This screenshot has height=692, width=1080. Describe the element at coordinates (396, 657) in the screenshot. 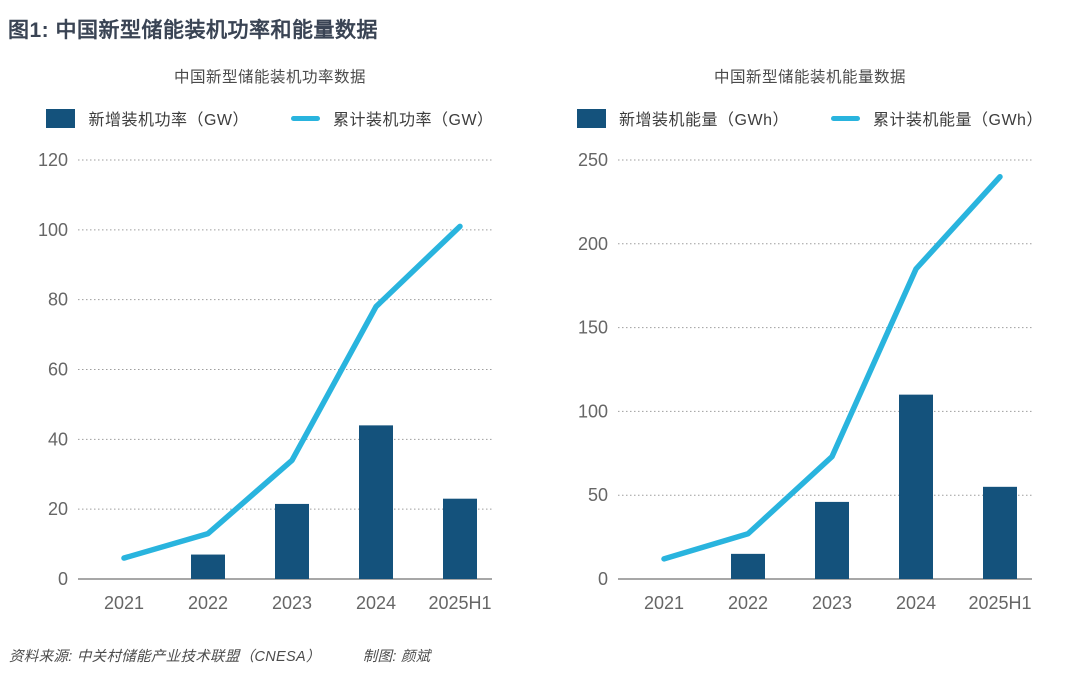

I see `credit-text: 制图: 颜斌` at that location.